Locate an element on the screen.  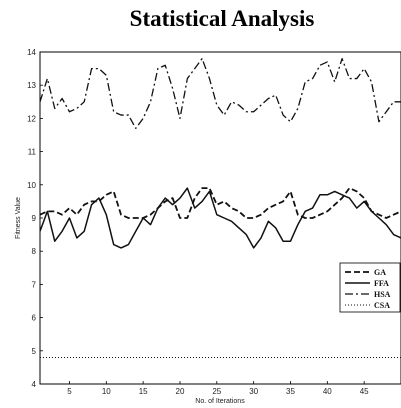
y-tick-label: 10 is located at coordinates (31, 185).